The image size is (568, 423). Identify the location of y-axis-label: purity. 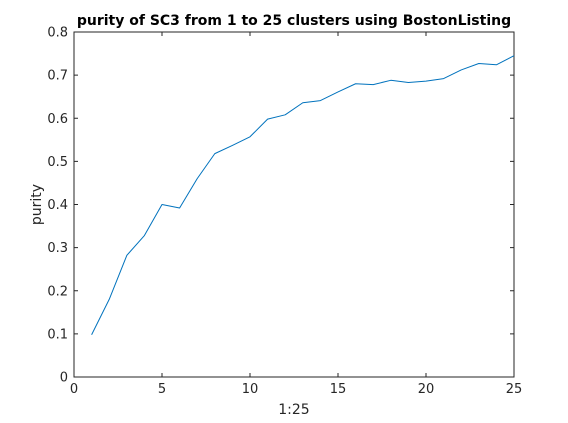
(37, 204).